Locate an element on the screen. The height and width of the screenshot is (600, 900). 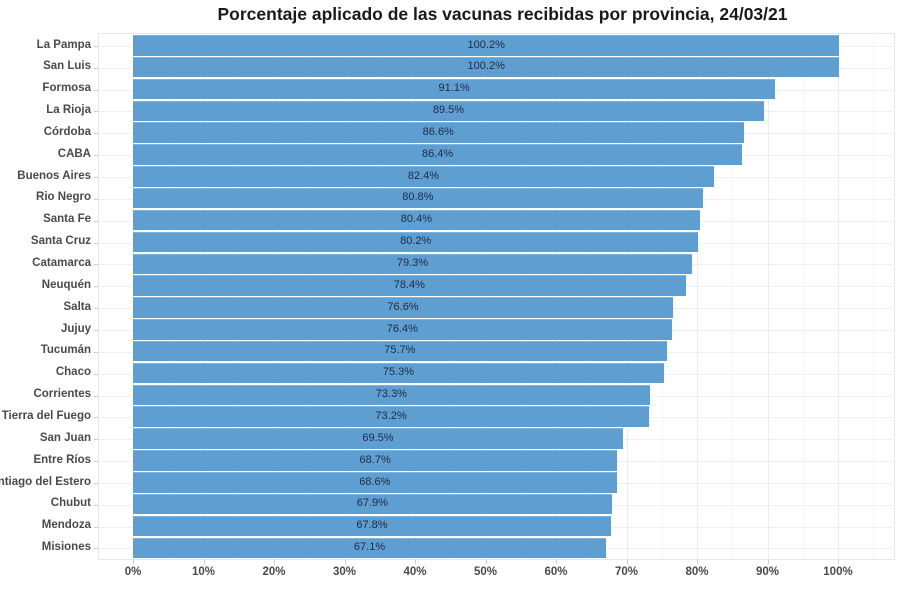
y-tick-label: Corrientes is located at coordinates (62, 394).